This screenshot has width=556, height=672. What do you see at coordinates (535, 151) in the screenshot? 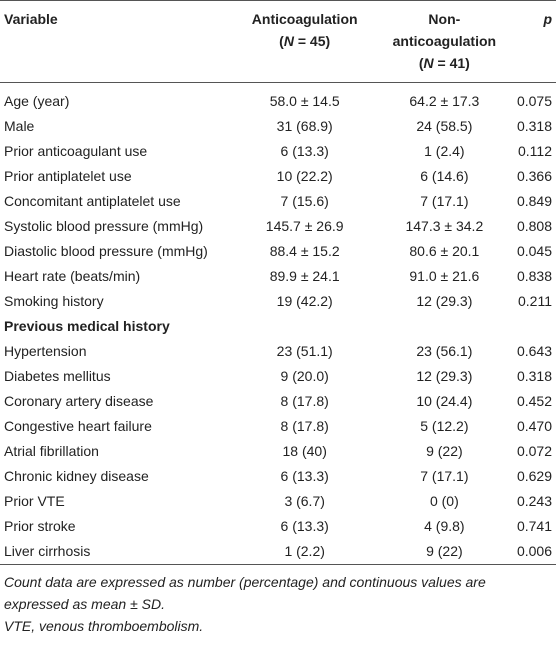
I see `p-value-cell: 0.112` at bounding box center [535, 151].